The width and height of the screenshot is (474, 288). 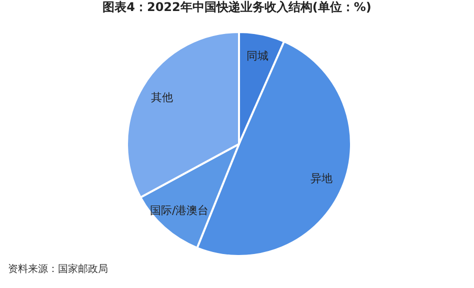 What do you see at coordinates (58, 269) in the screenshot?
I see `text: 资料来源：国家邮政局` at bounding box center [58, 269].